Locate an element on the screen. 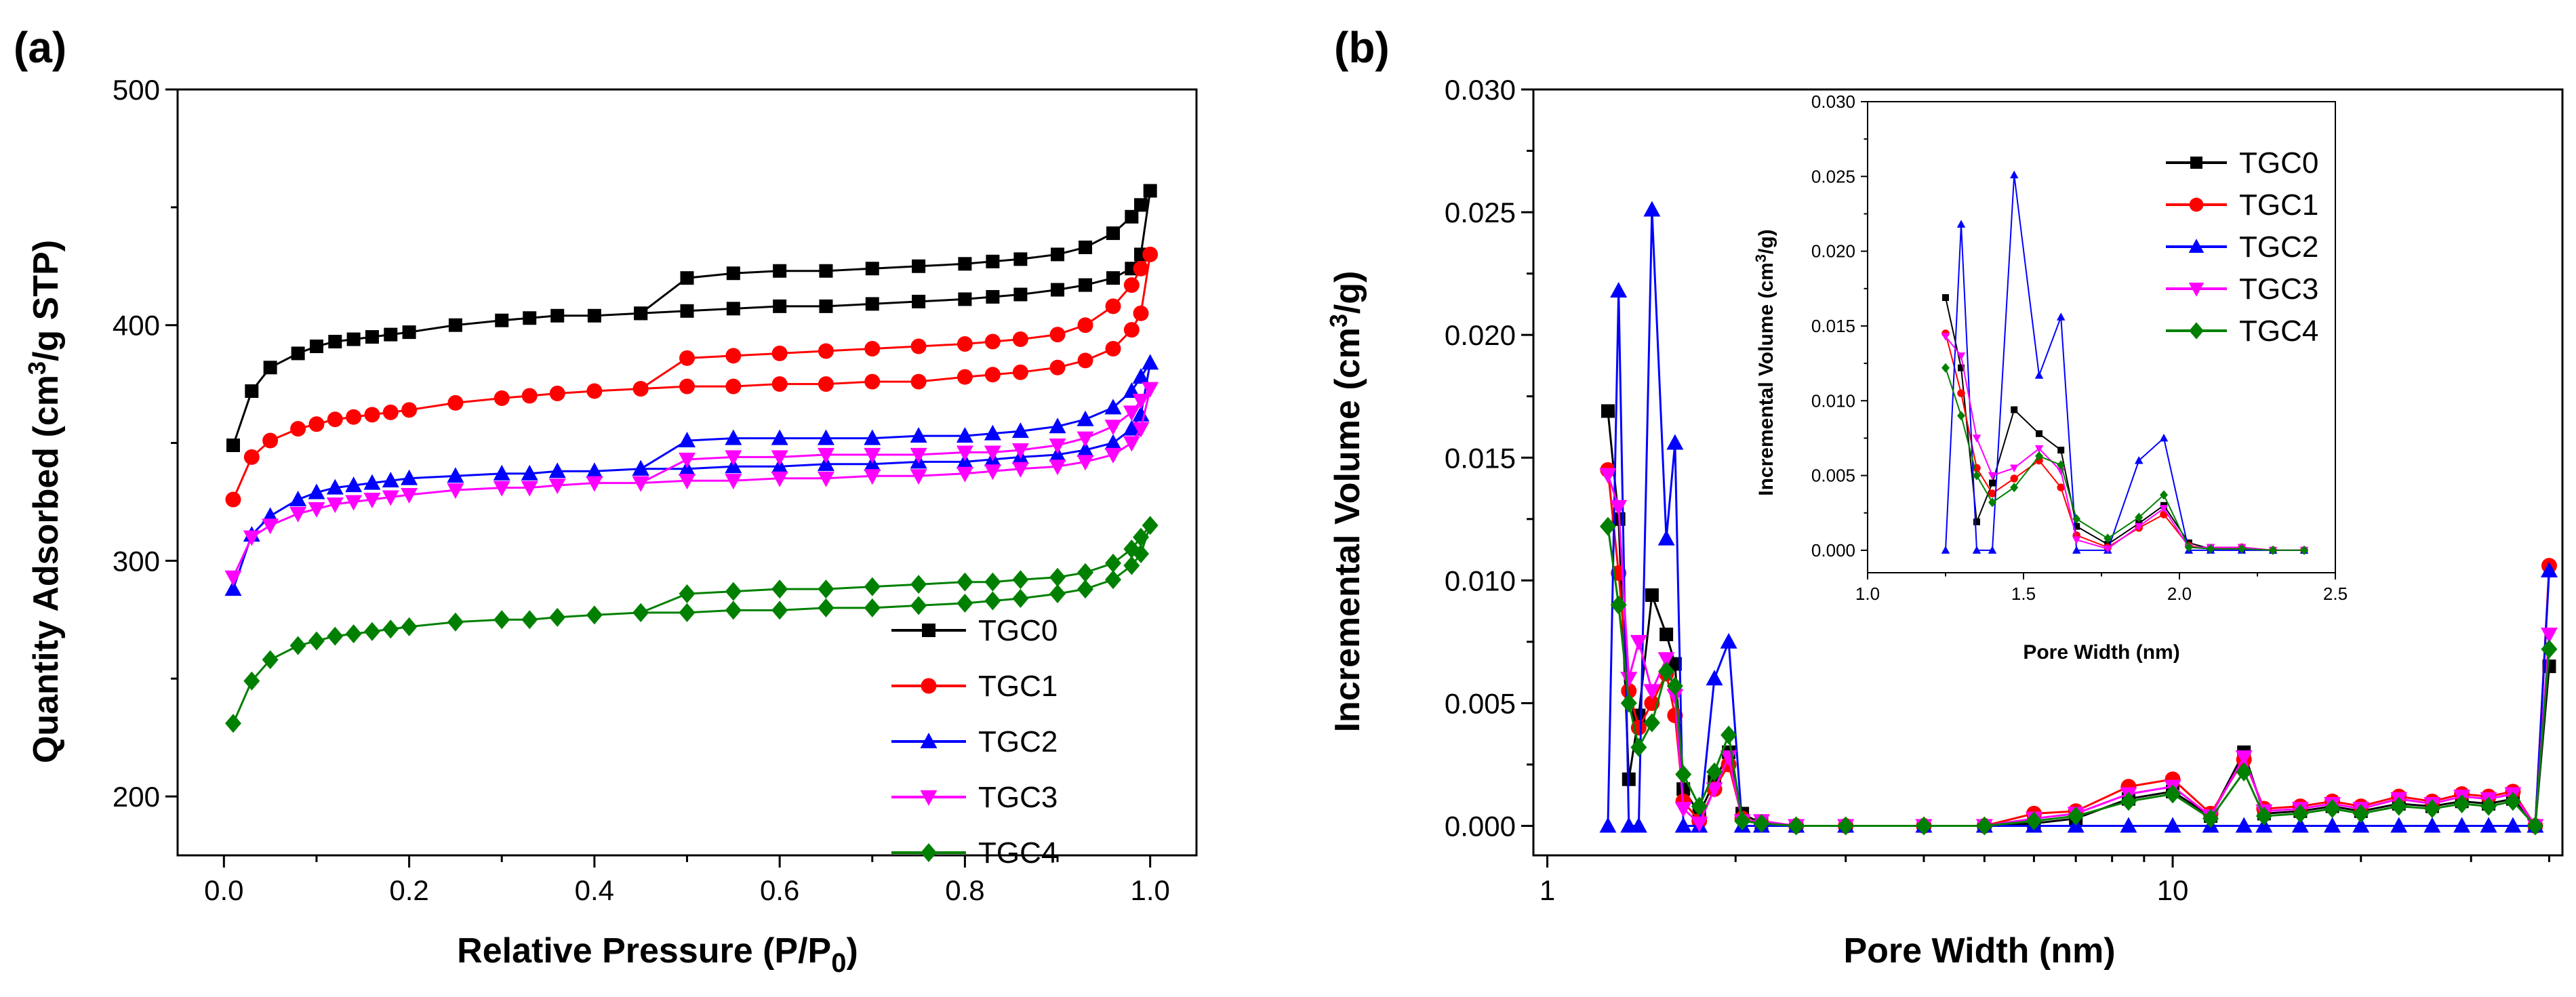  panel-b-point-tgc0 is located at coordinates (1652, 595).